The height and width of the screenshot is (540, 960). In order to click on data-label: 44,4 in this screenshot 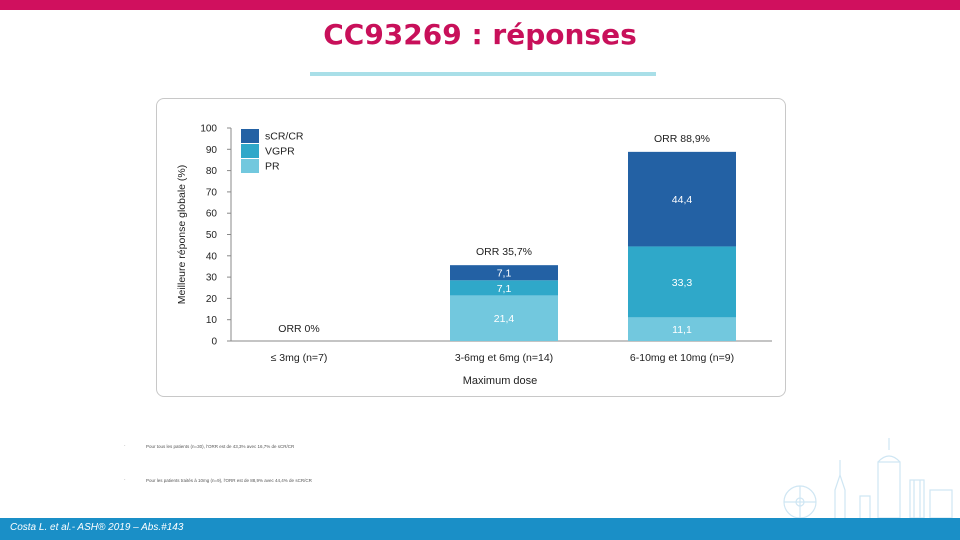, I will do `click(682, 200)`.